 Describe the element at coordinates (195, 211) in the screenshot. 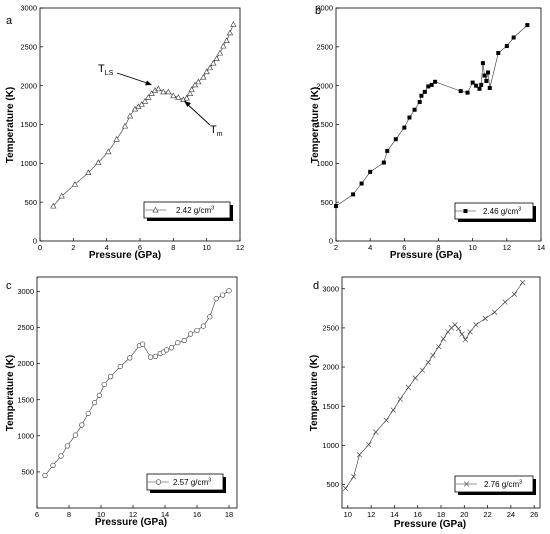

I see `legend-label: 2.42 g/cm3` at that location.